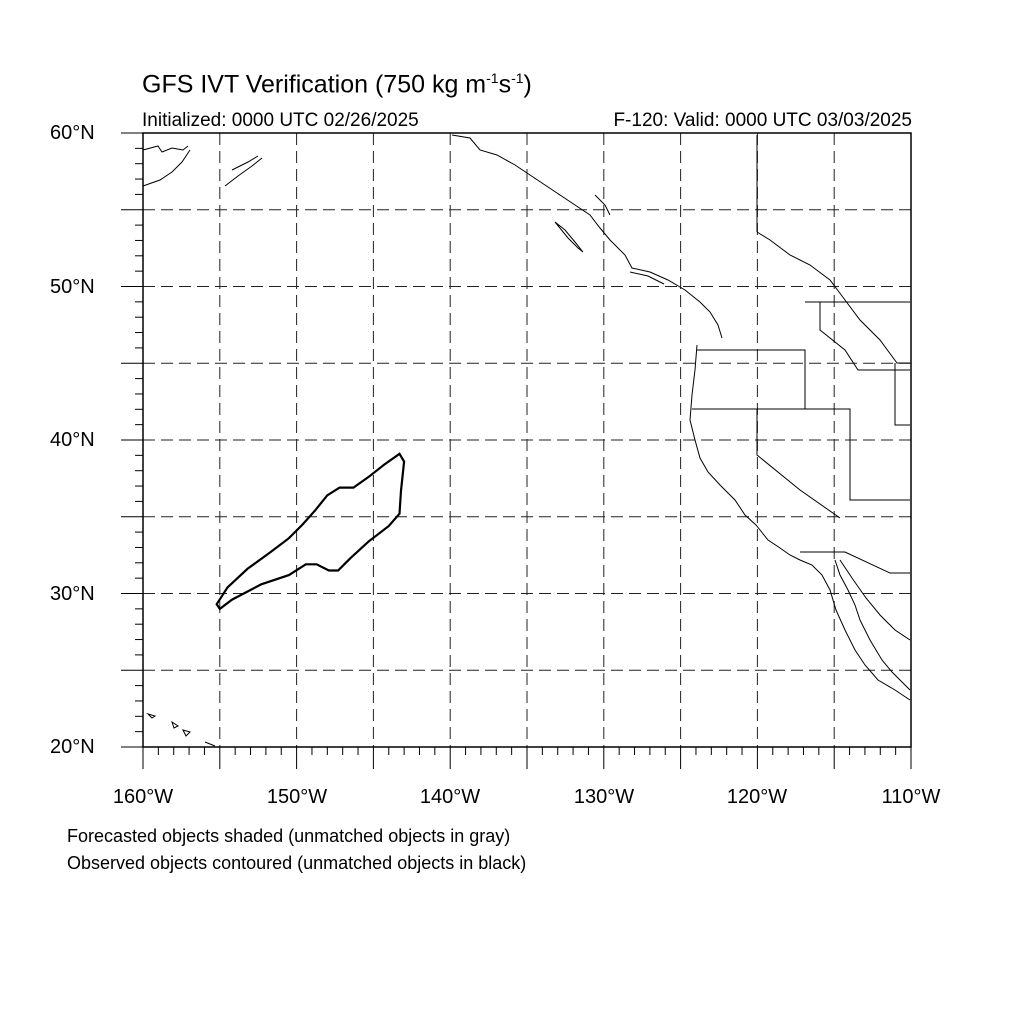 This screenshot has height=1024, width=1024. Describe the element at coordinates (72, 747) in the screenshot. I see `lat-label-20: 20°N` at that location.